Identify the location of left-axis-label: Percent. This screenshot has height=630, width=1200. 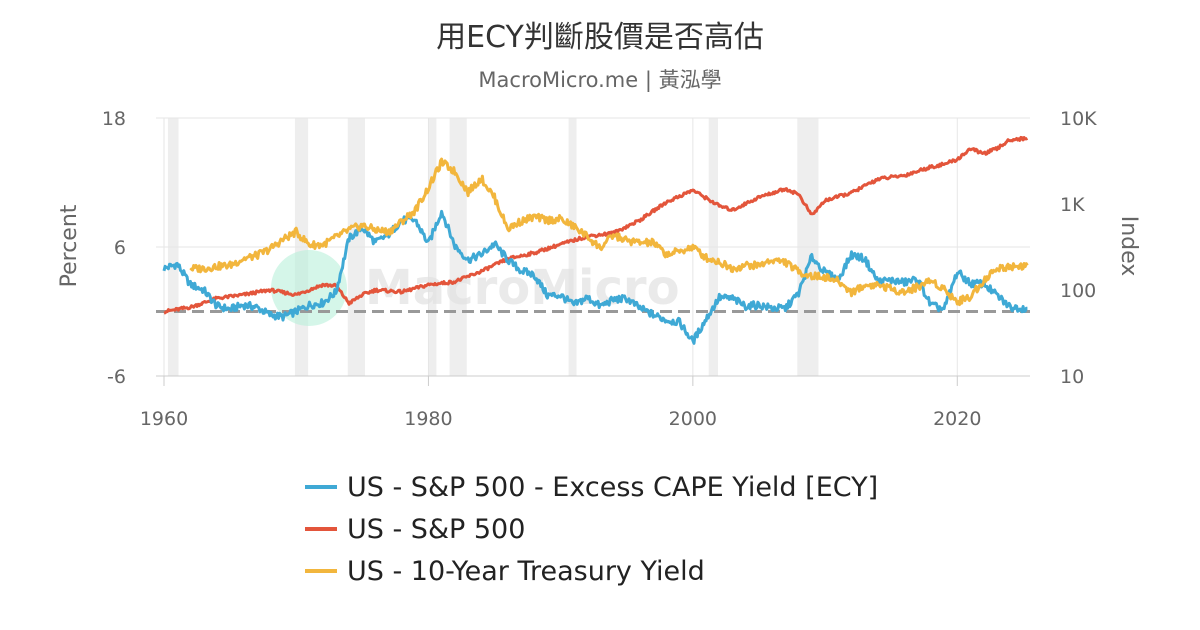
(69, 245).